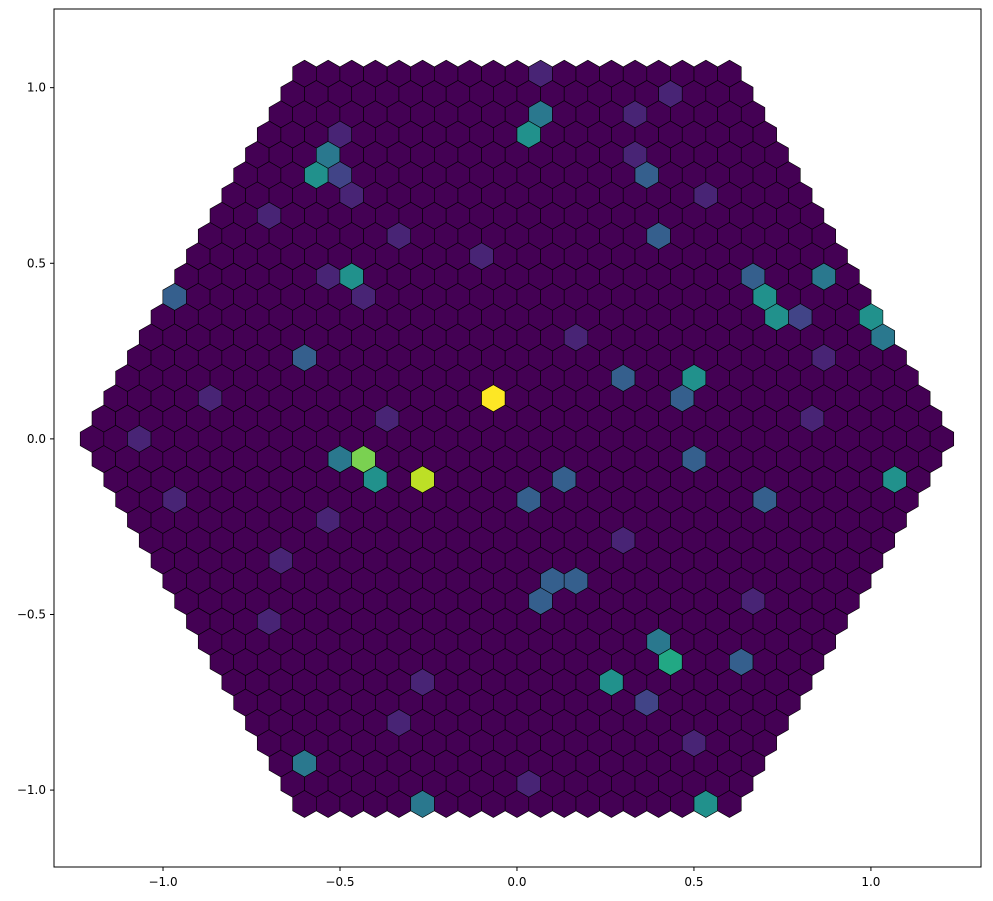 Image resolution: width=993 pixels, height=901 pixels. I want to click on x-tick-label: 1.0, so click(870, 882).